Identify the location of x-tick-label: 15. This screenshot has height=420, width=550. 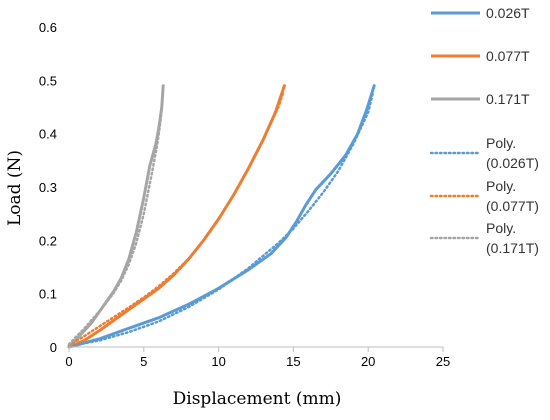
(293, 361).